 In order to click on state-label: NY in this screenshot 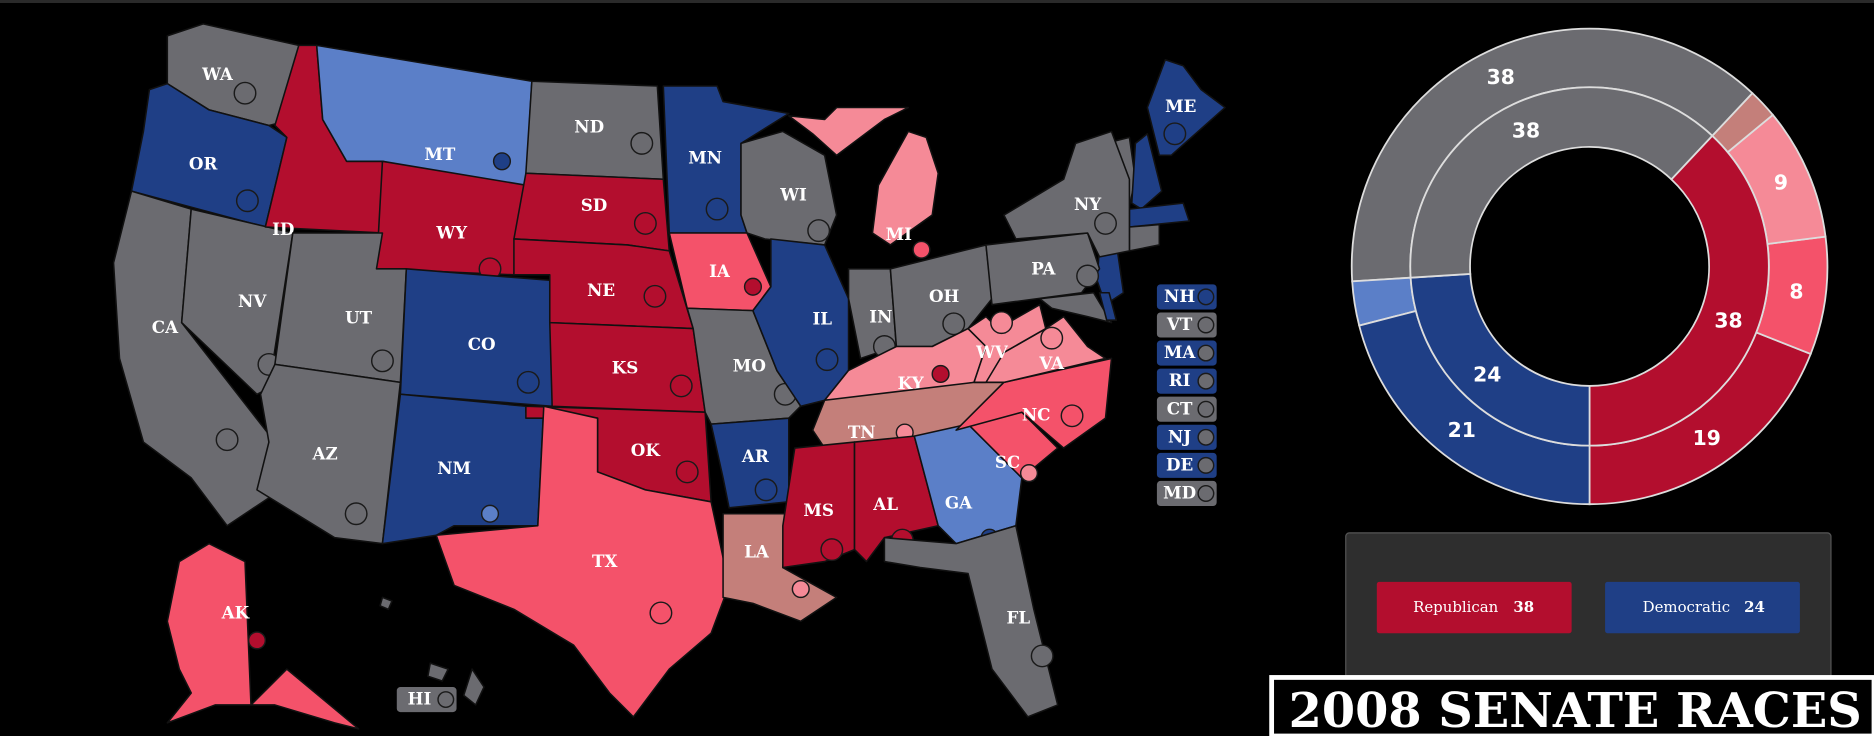, I will do `click(1088, 204)`.